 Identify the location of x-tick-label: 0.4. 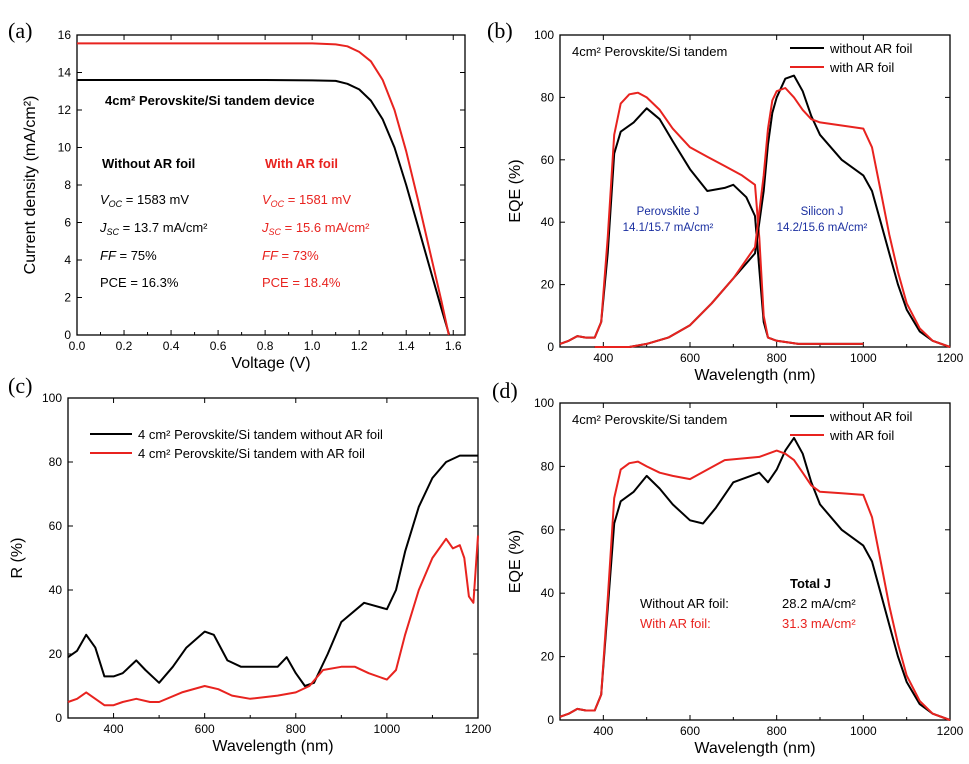
(171, 346).